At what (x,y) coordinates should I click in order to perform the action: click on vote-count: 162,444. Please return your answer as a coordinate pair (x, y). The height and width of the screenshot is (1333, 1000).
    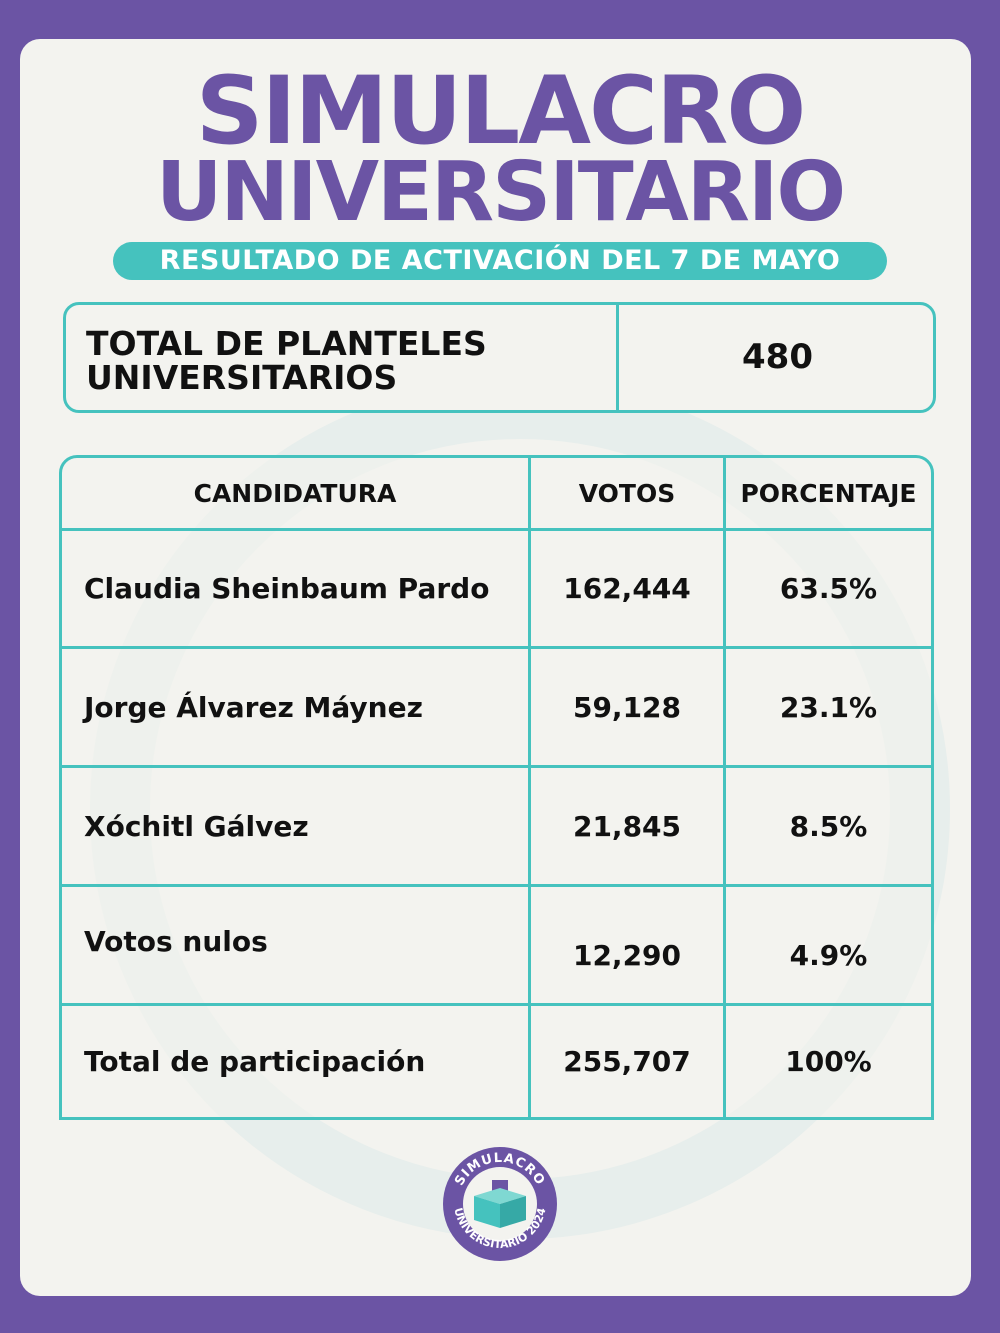
    Looking at the image, I should click on (627, 588).